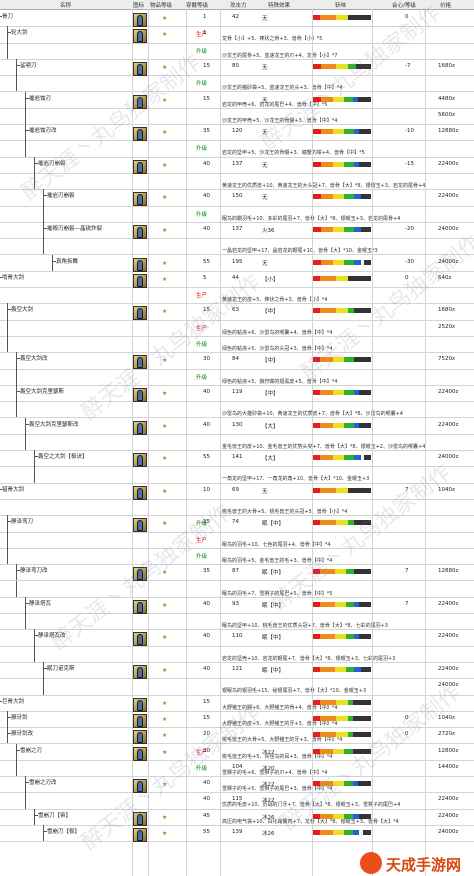  What do you see at coordinates (448, 750) in the screenshot?
I see `price-value: 12800z` at bounding box center [448, 750].